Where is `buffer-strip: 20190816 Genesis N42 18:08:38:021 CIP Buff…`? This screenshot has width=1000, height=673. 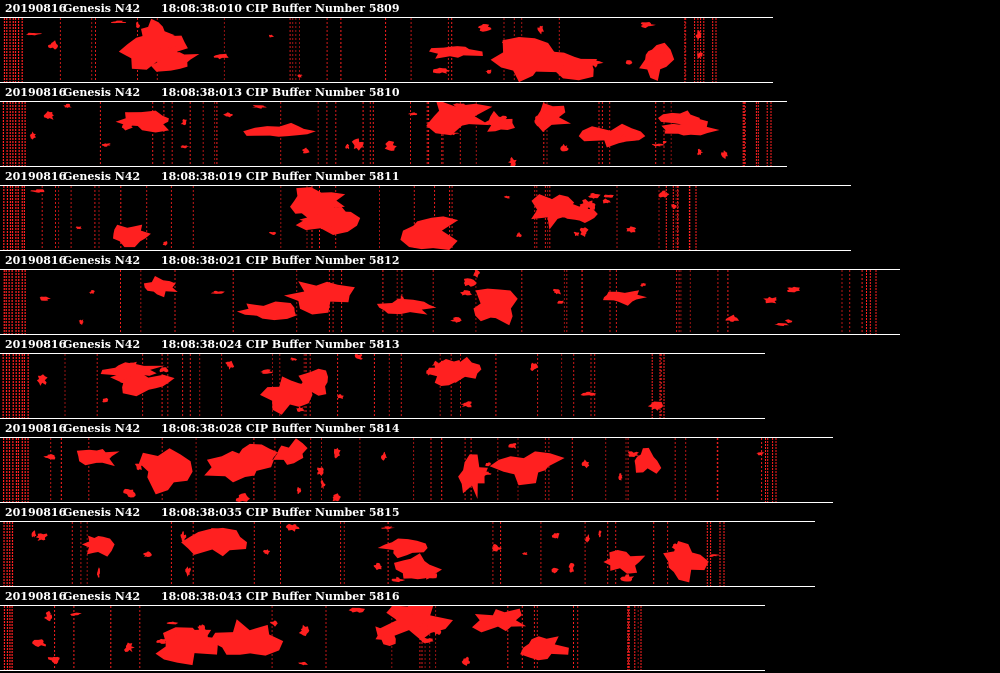
buffer-strip: 20190816 Genesis N42 18:08:38:021 CIP Buff… is located at coordinates (500, 294).